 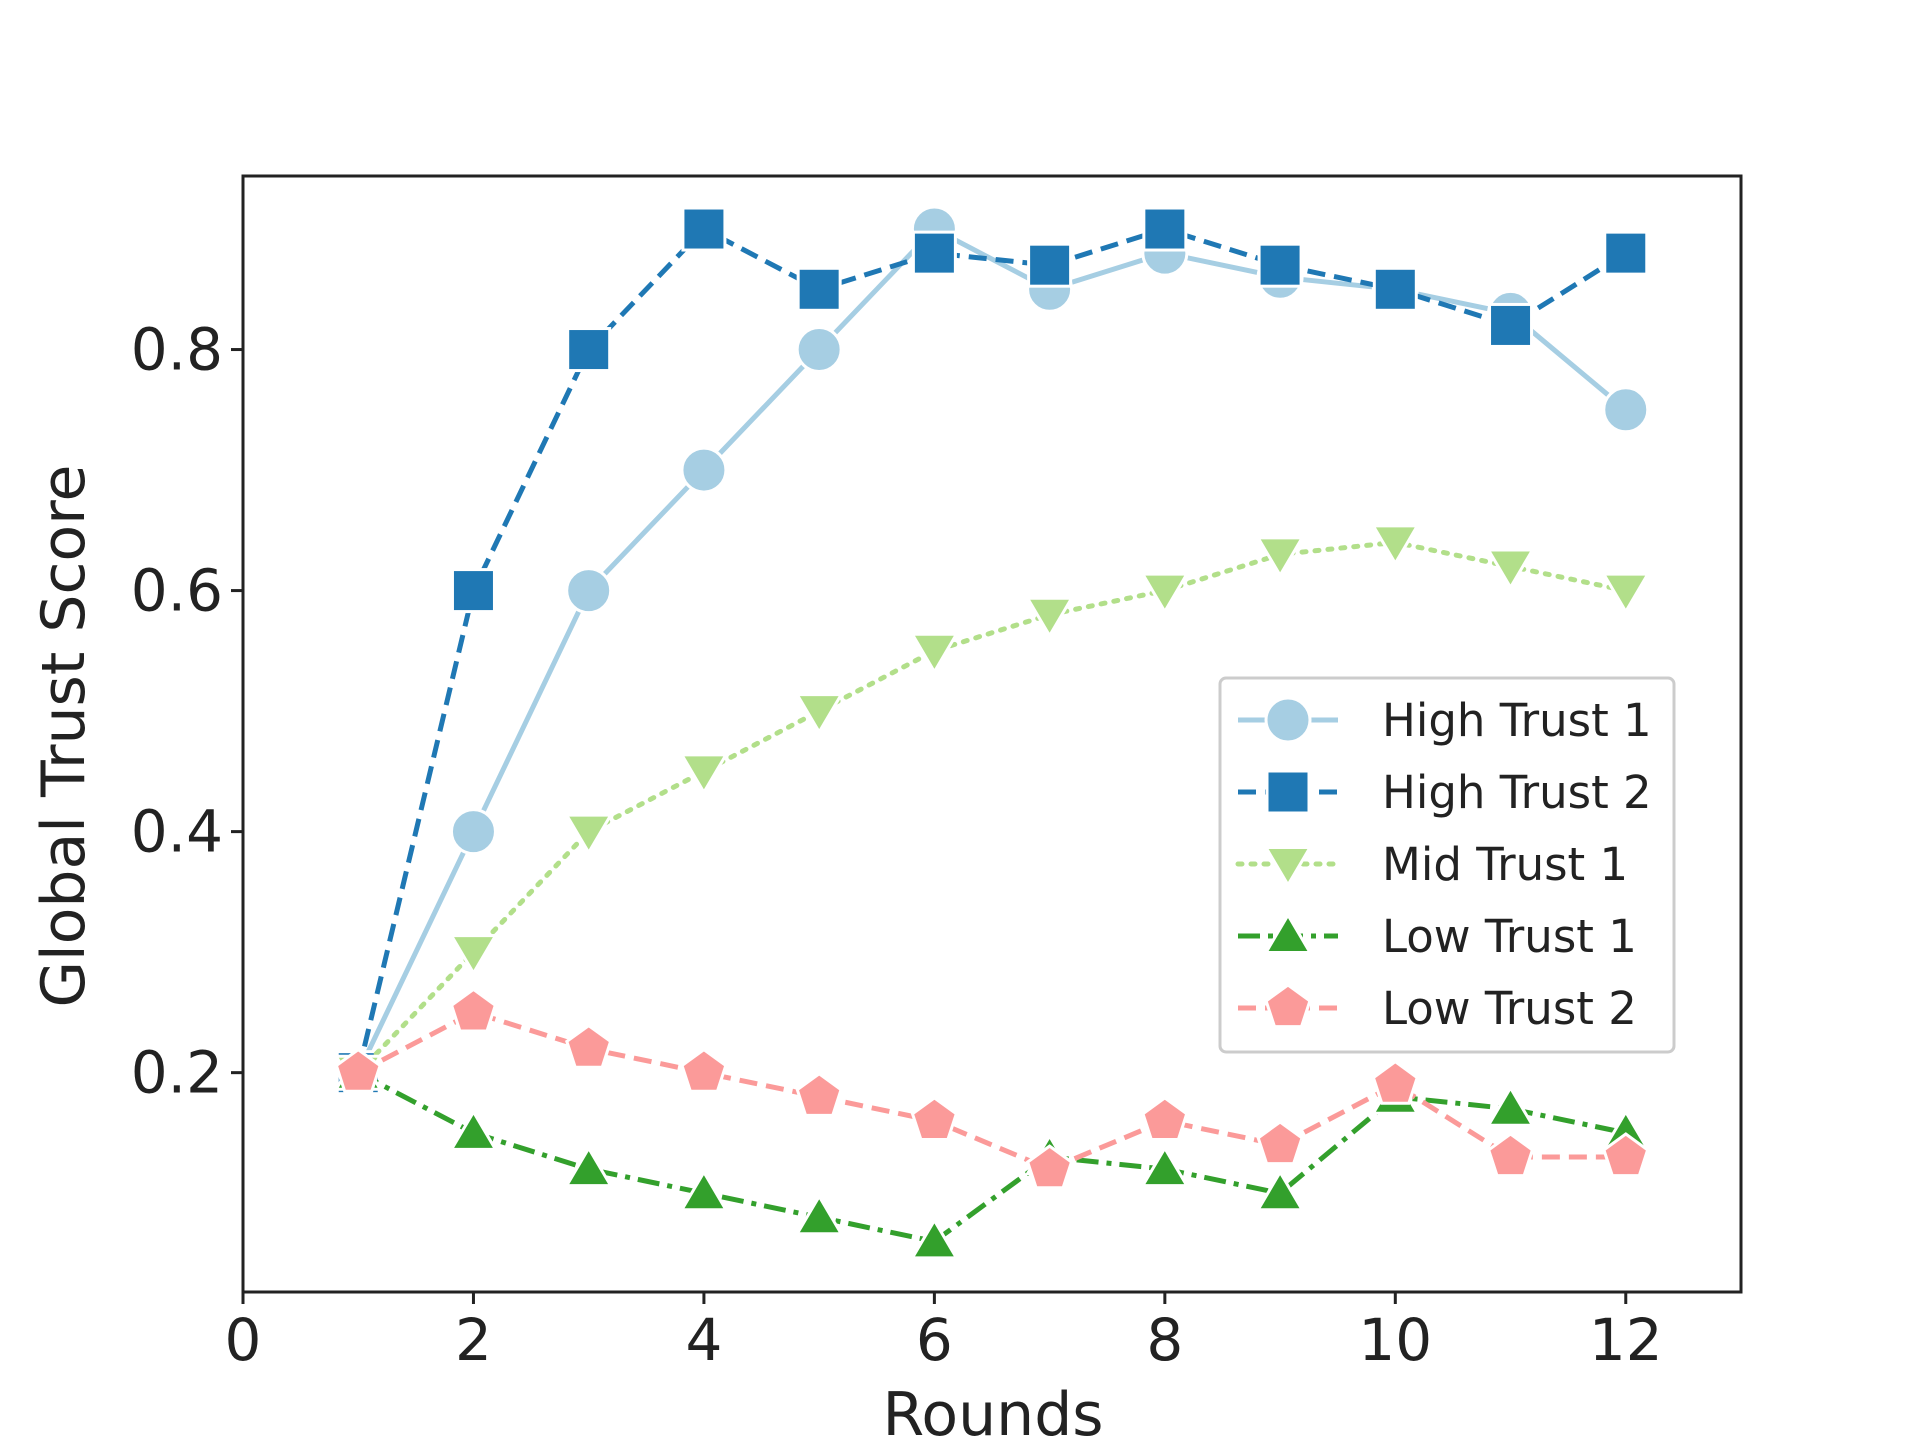 What do you see at coordinates (177, 591) in the screenshot?
I see `y-tick-label: 0.6` at bounding box center [177, 591].